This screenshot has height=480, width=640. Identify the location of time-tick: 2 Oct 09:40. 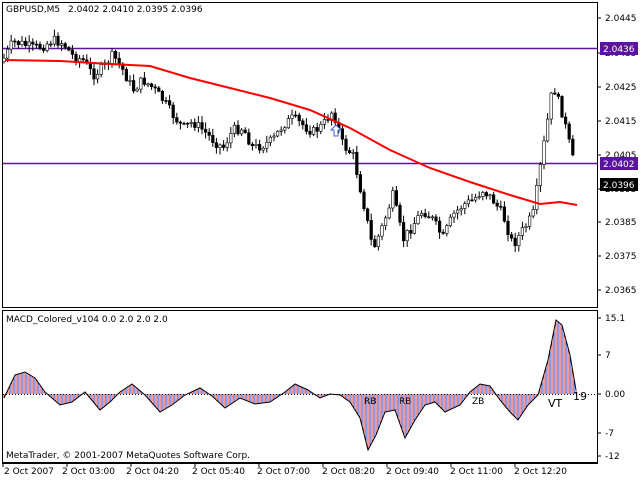
(412, 472).